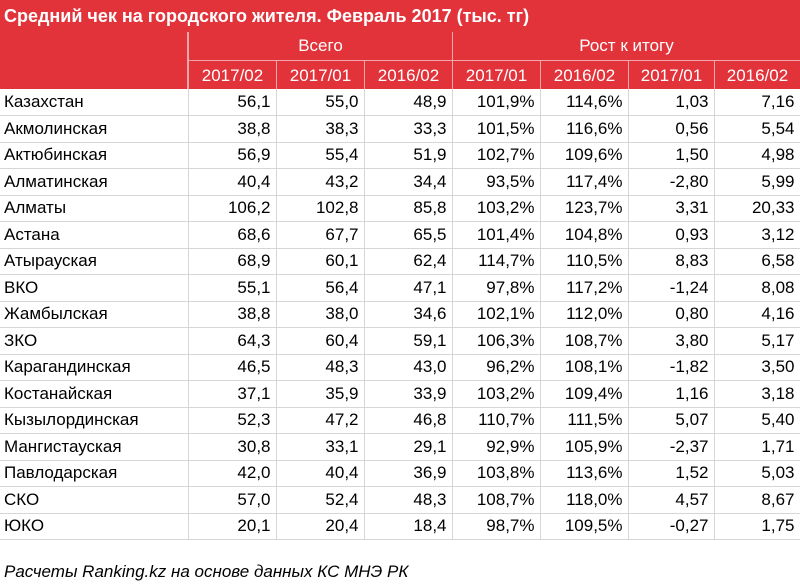 This screenshot has height=588, width=800. I want to click on value-cell: 33,3, so click(408, 129).